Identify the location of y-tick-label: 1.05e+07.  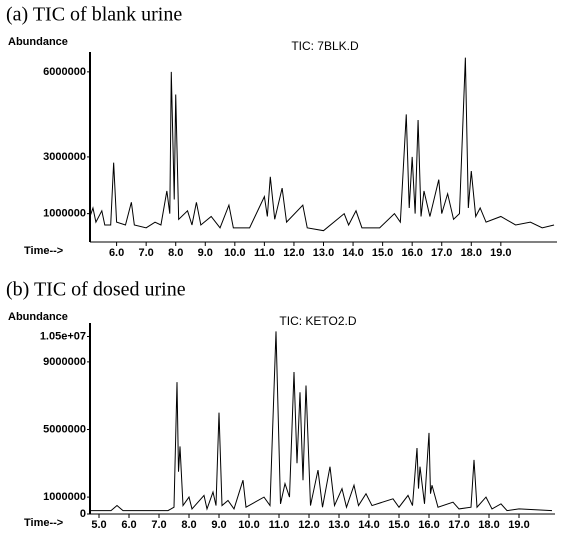
(63, 336).